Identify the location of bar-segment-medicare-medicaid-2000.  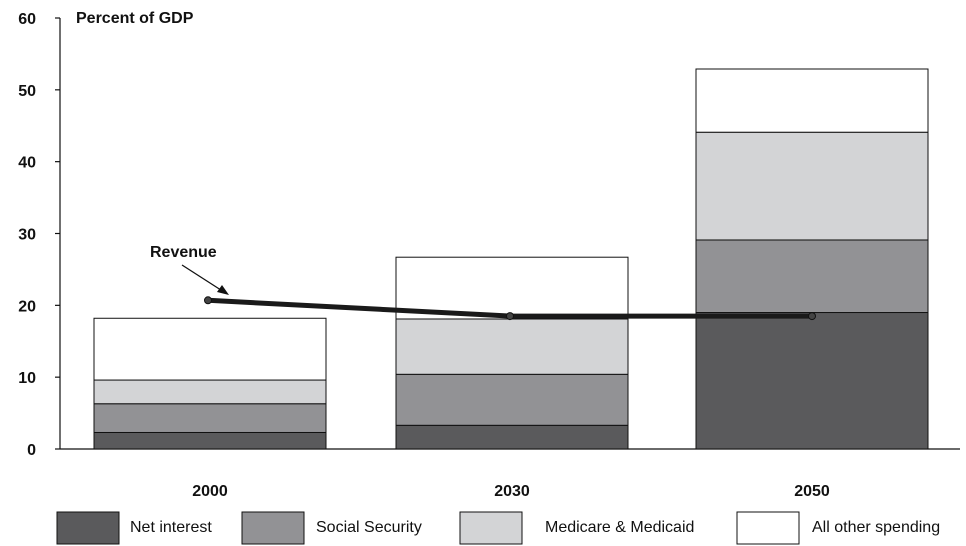
(210, 392).